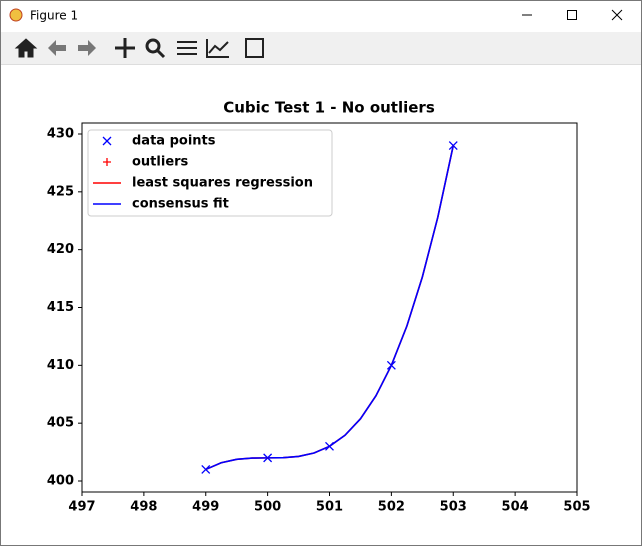  I want to click on x-tick-label: 502, so click(391, 507).